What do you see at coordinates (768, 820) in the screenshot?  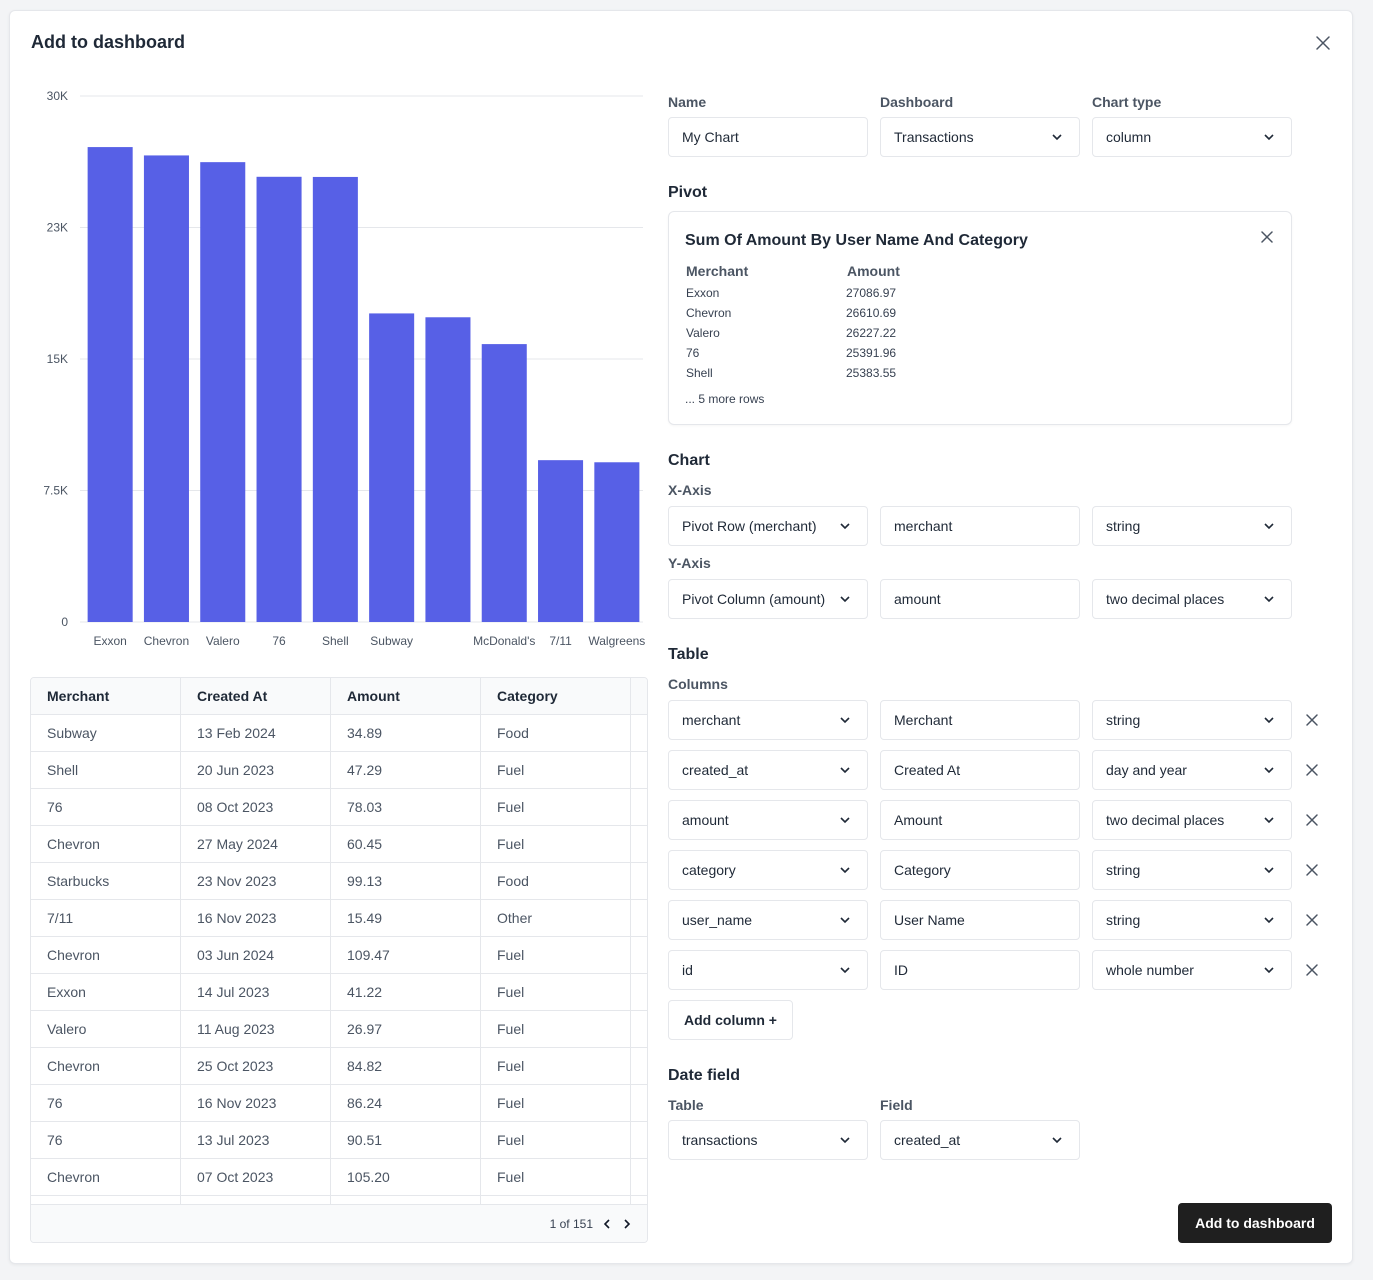 I see `column-field-select: amount` at bounding box center [768, 820].